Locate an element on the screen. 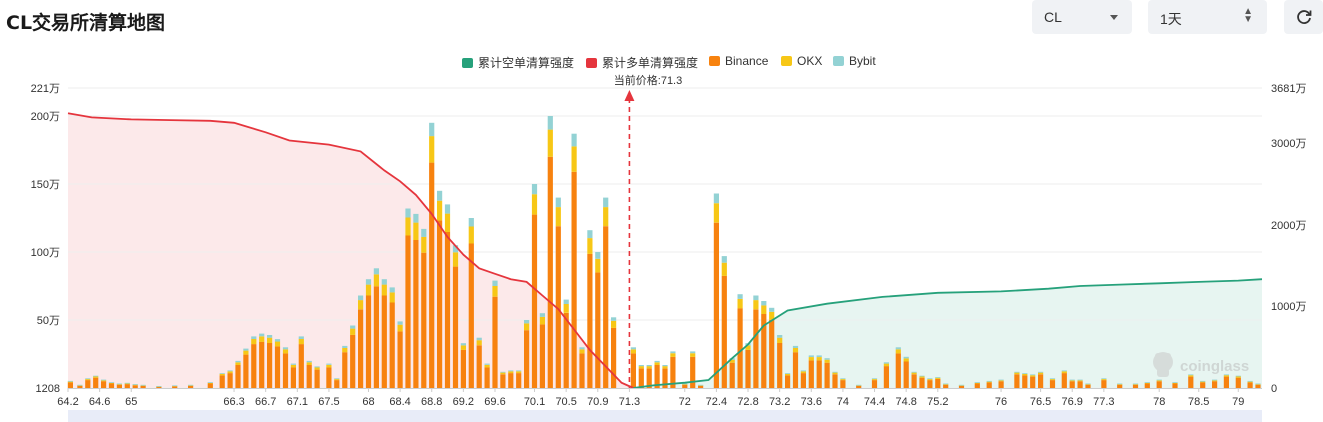 The width and height of the screenshot is (1323, 422). legend-item-short-cum: 累计空单清算强度 is located at coordinates (518, 62).